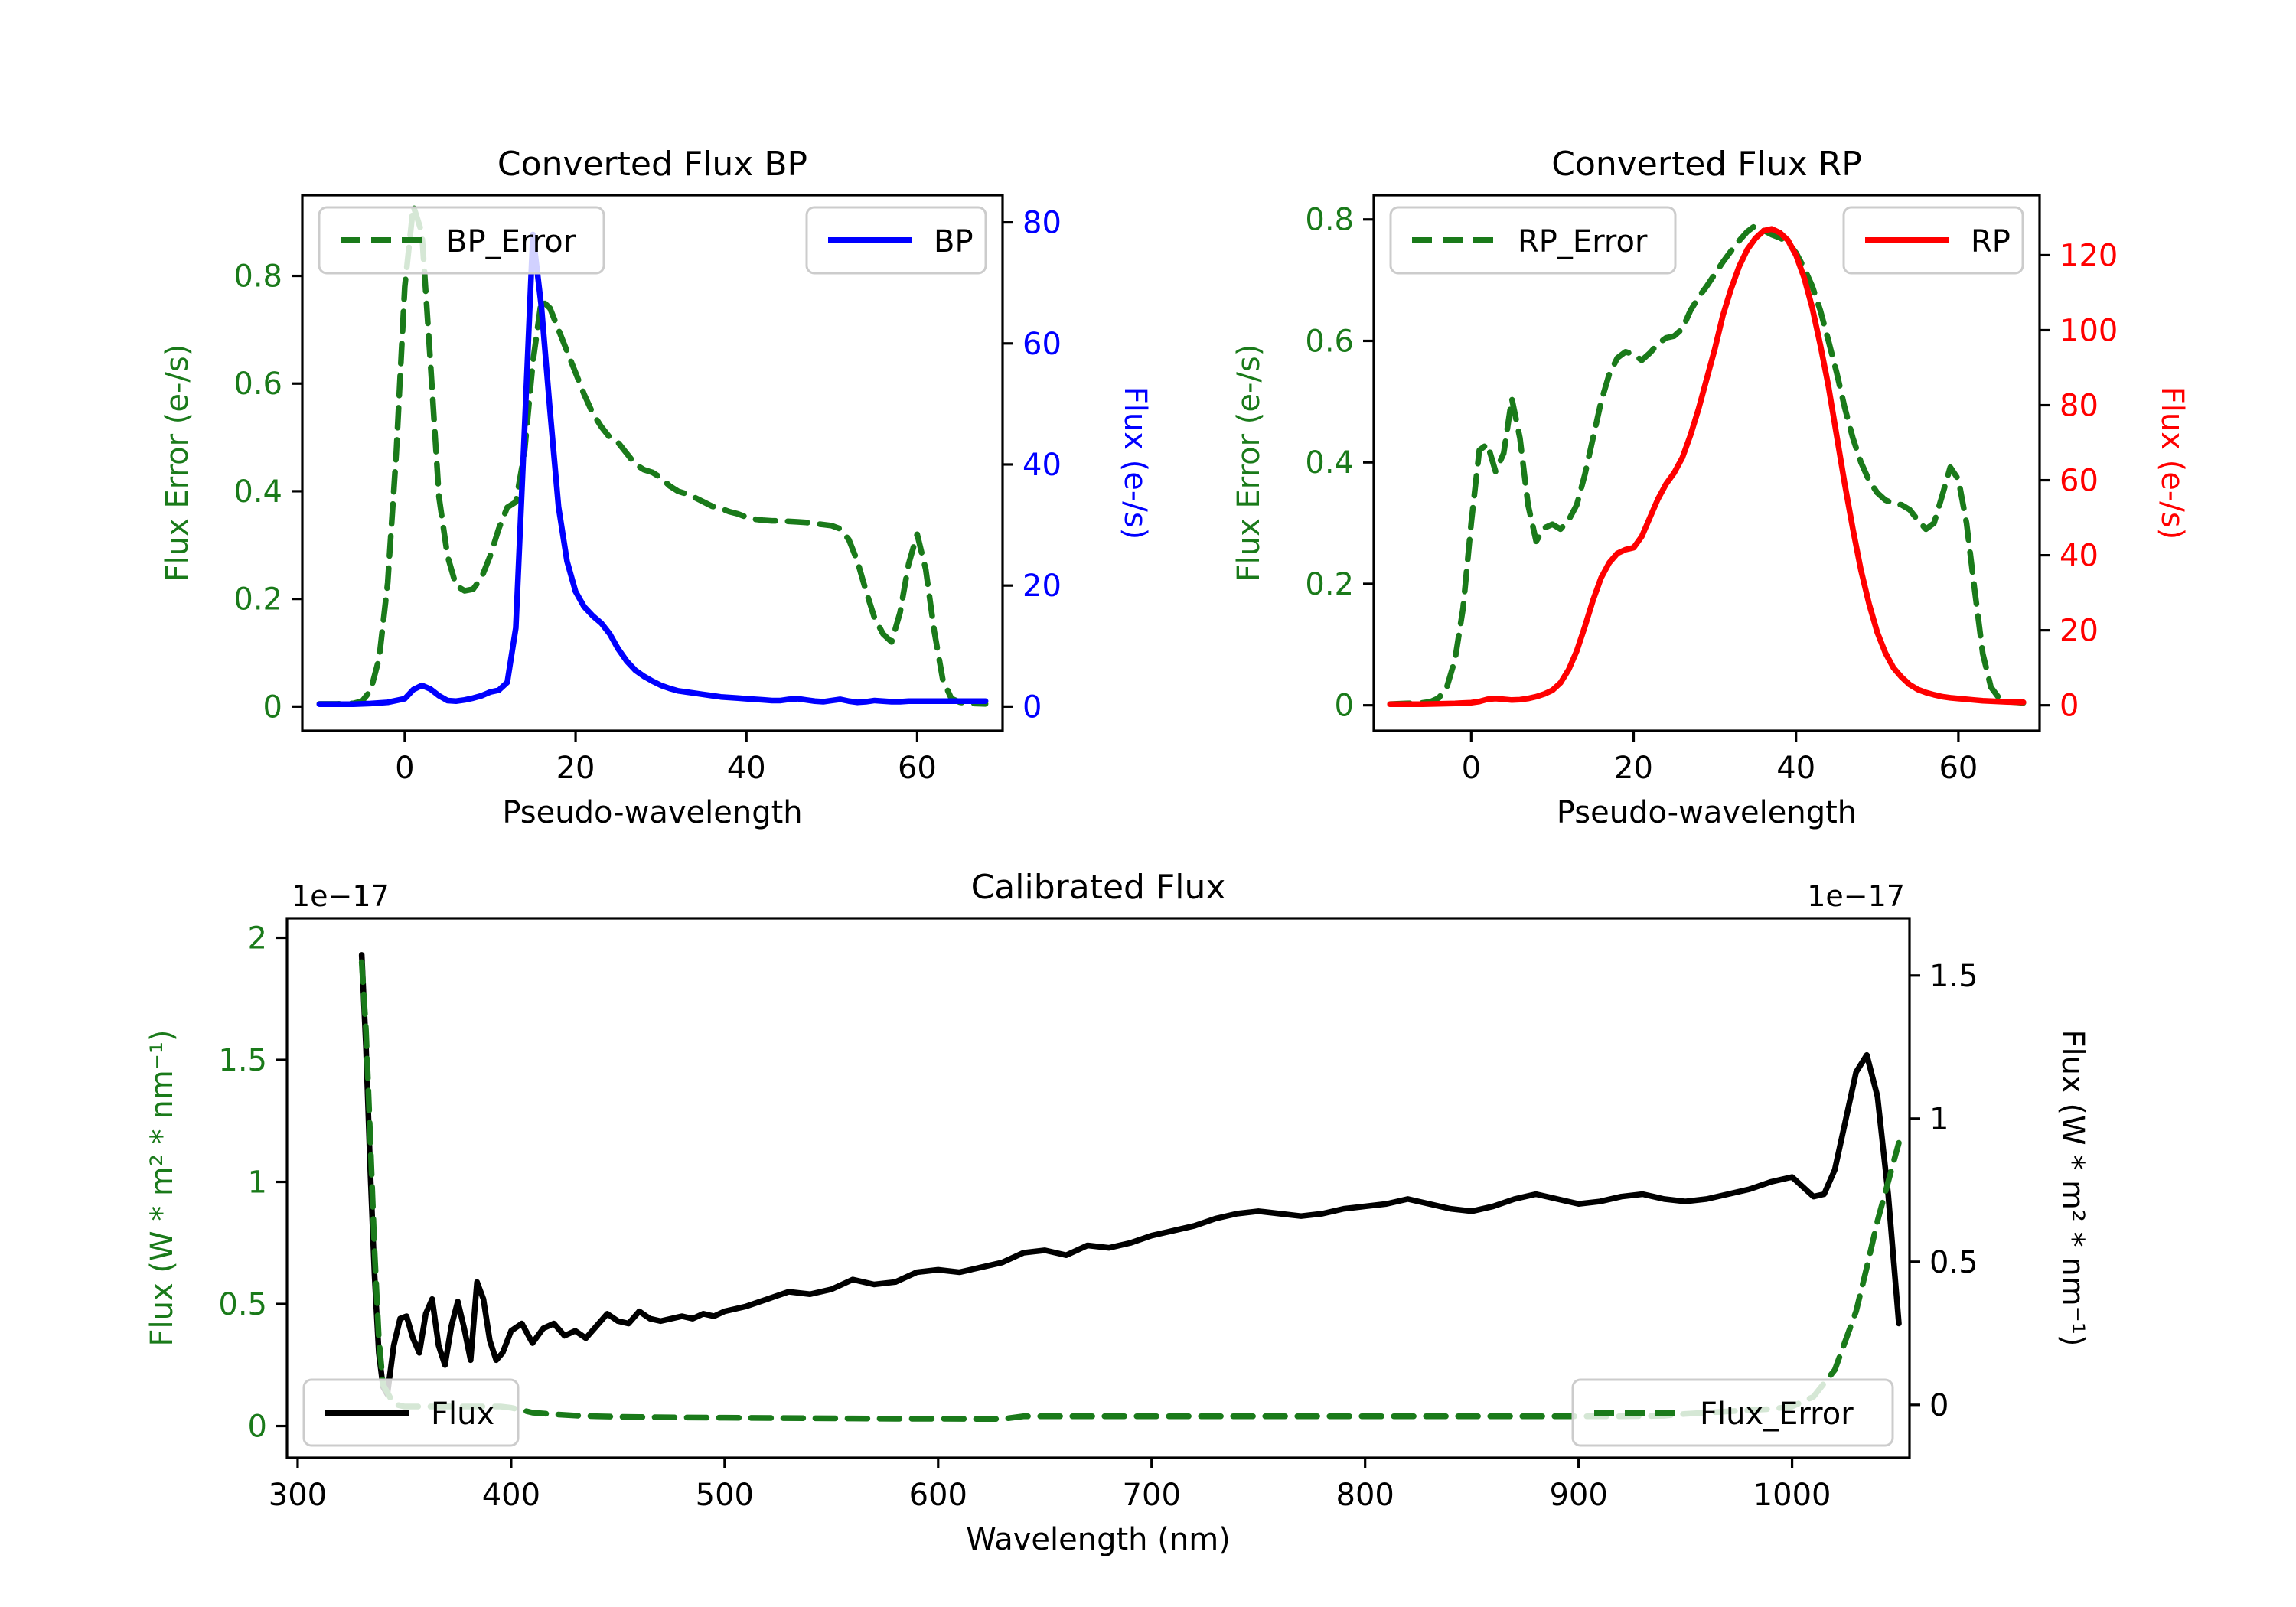 The height and width of the screenshot is (1607, 2296). What do you see at coordinates (1939, 1120) in the screenshot?
I see `ytick-right-label-calibrated: 1` at bounding box center [1939, 1120].